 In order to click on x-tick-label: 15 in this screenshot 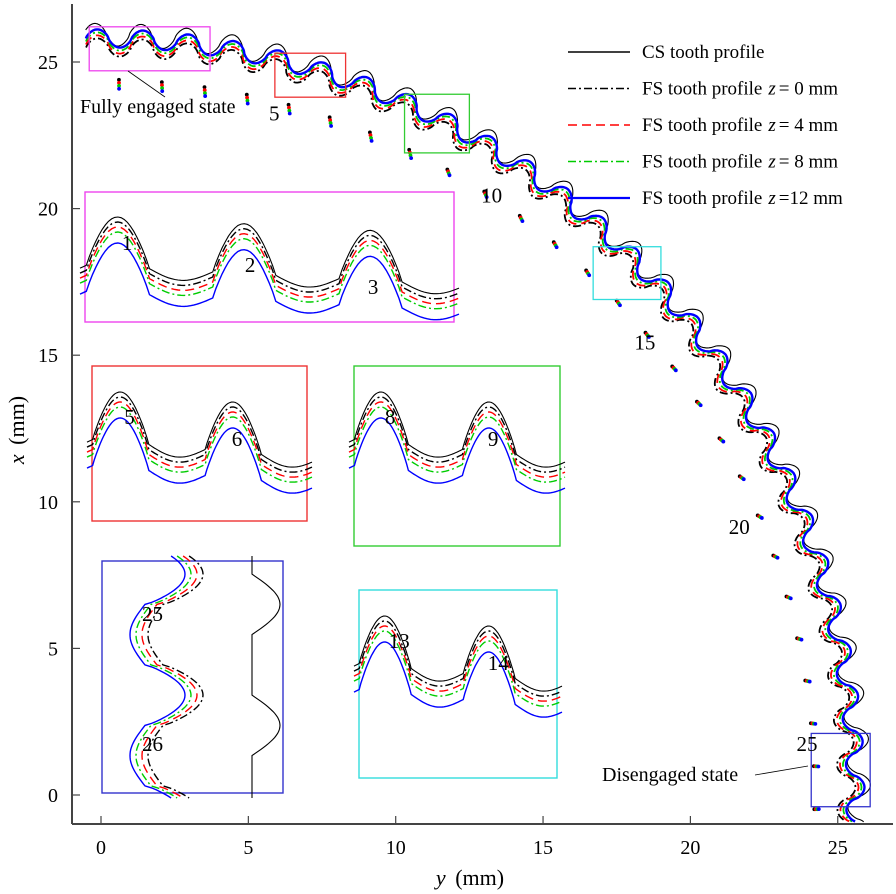, I will do `click(543, 848)`.